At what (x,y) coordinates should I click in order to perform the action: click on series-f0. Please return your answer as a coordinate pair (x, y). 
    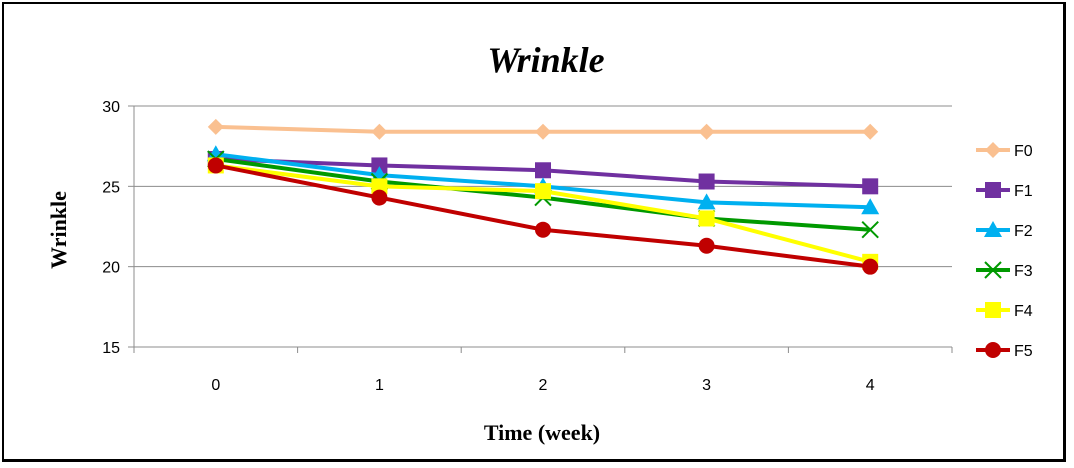
    Looking at the image, I should click on (543, 129).